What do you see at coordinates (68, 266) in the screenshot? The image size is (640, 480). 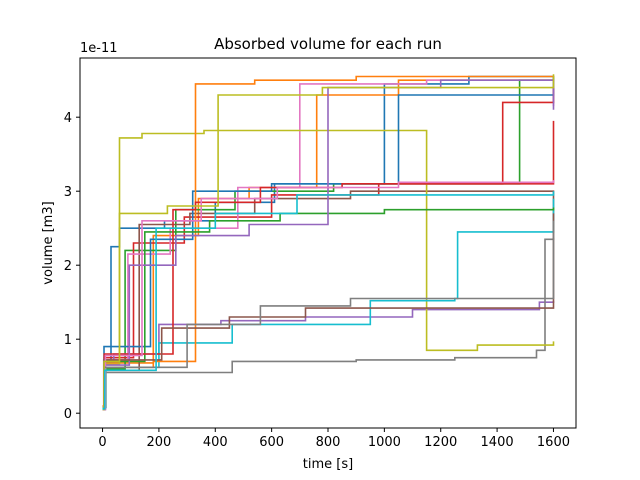 I see `y-tick-label: 2` at bounding box center [68, 266].